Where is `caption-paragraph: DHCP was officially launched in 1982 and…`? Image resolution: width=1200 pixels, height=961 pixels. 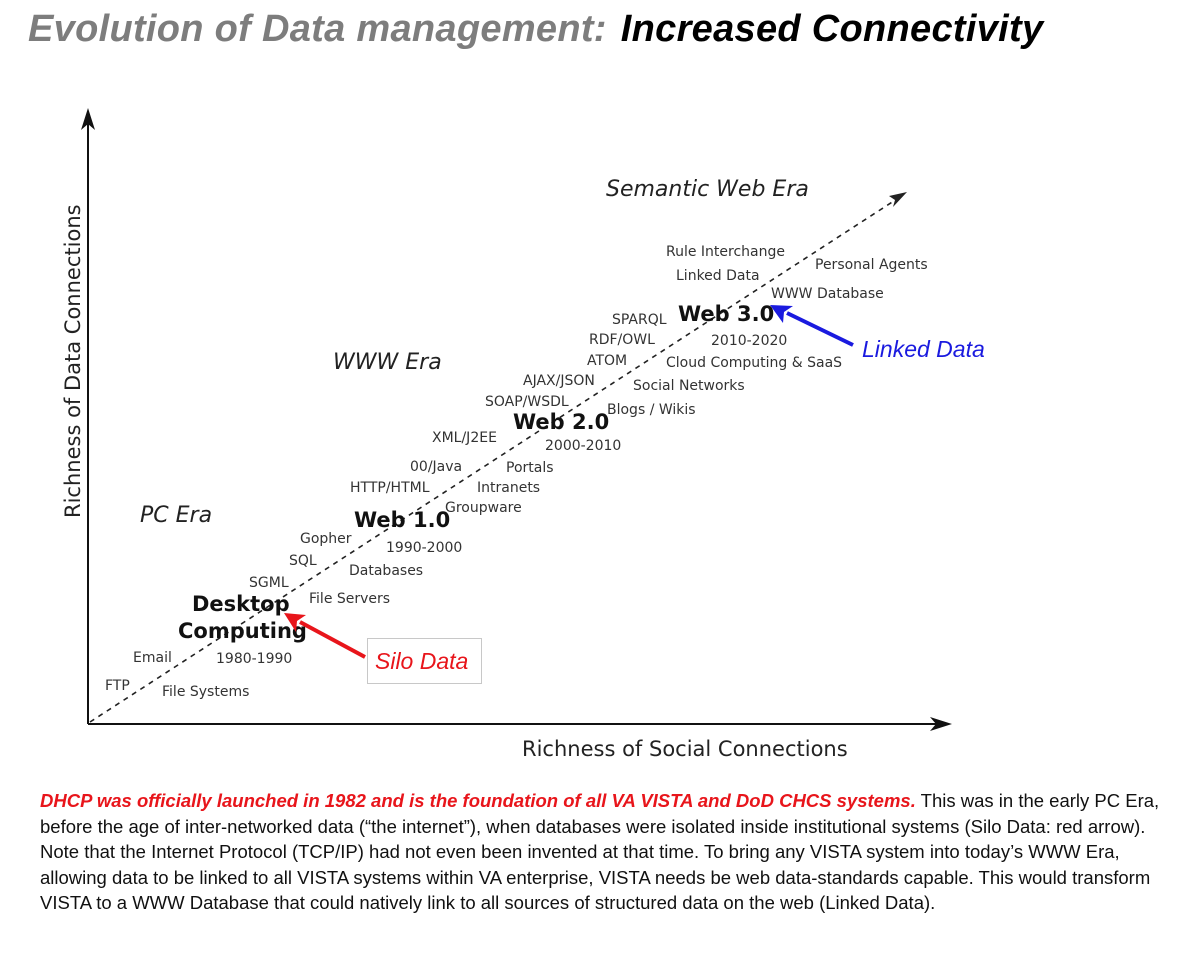 caption-paragraph: DHCP was officially launched in 1982 and… is located at coordinates (607, 852).